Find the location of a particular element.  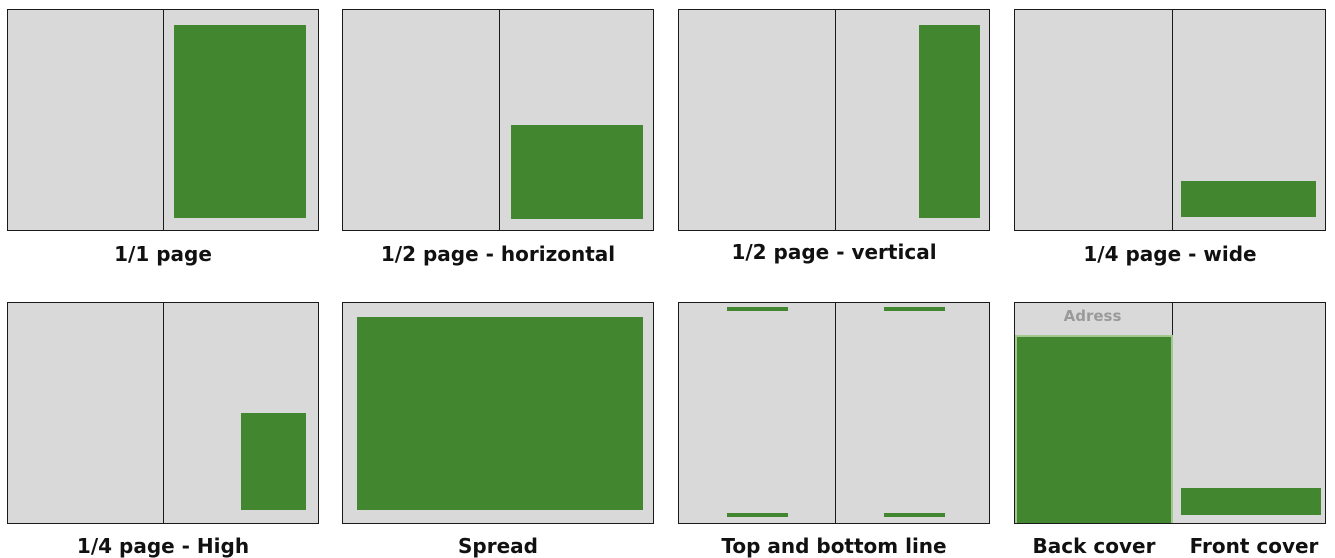

layout-quarter-page-high is located at coordinates (163, 413).